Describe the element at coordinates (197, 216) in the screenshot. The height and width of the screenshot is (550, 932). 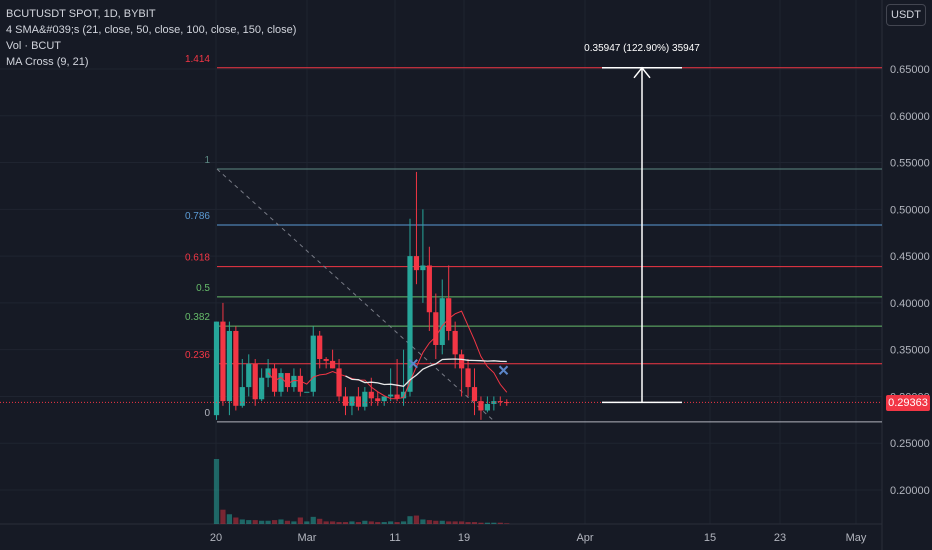
I see `fib-label: 0.786` at that location.